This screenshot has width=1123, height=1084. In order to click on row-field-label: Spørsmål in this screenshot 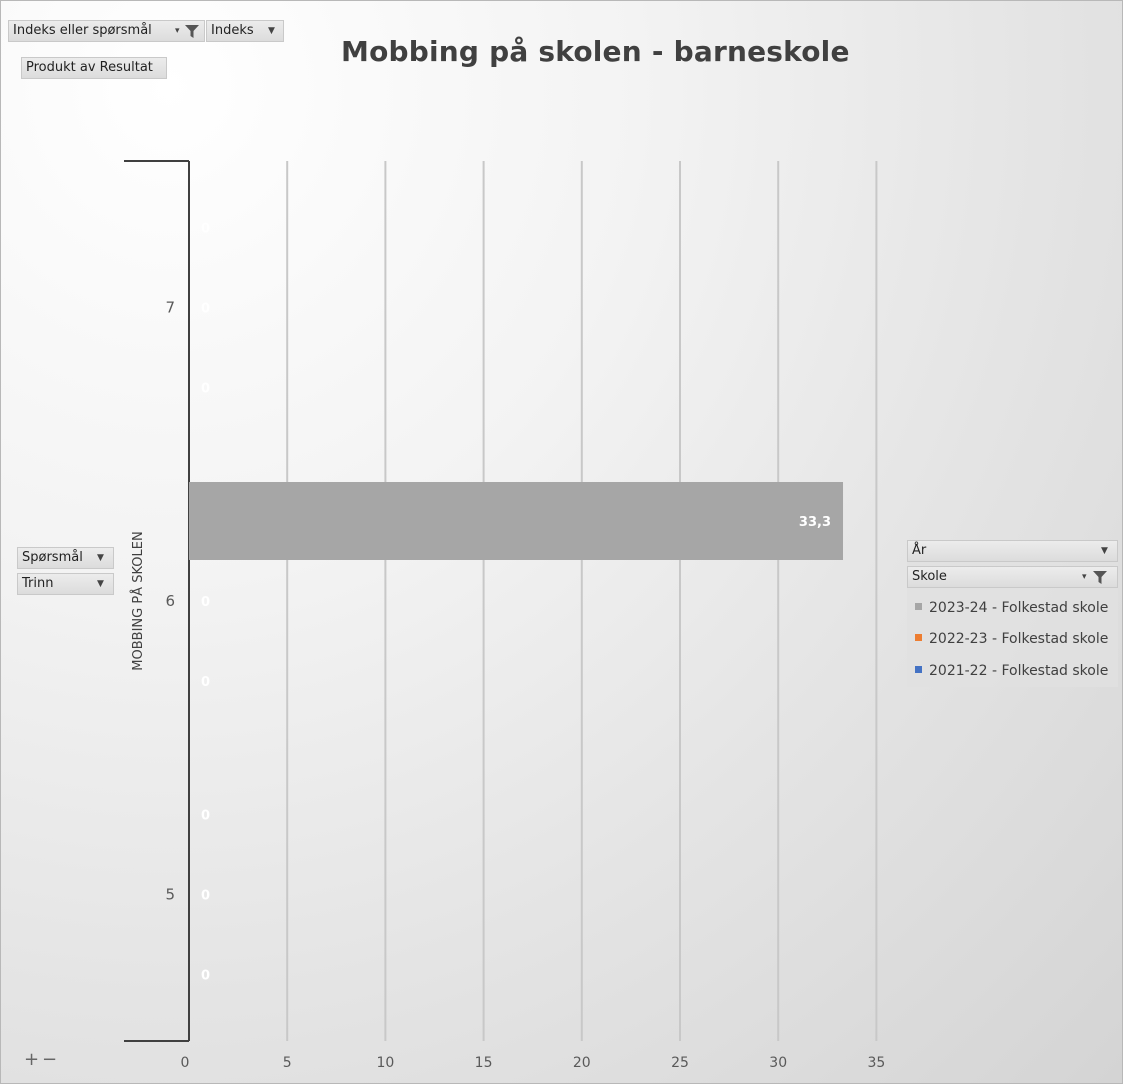, I will do `click(52, 557)`.